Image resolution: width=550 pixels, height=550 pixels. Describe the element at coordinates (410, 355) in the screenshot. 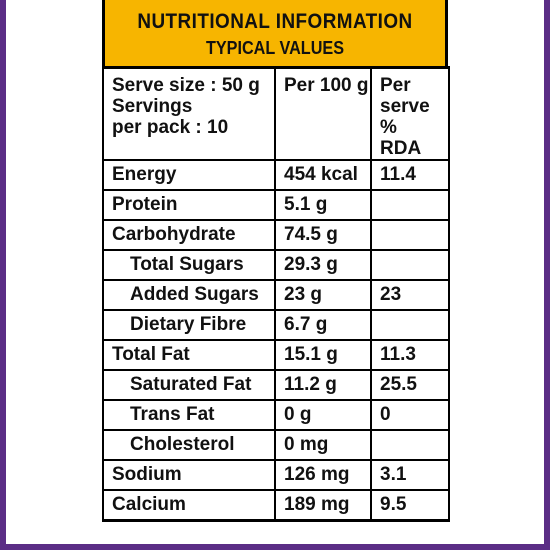

I see `nutrient-rda: 11.3` at that location.